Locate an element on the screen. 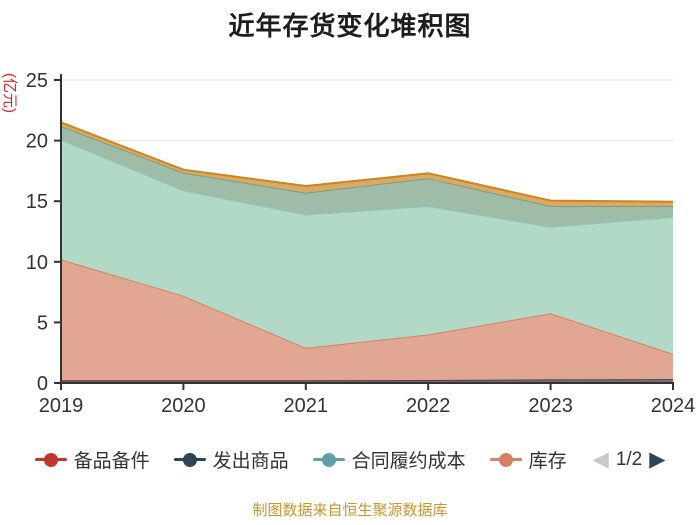 Image resolution: width=700 pixels, height=525 pixels. legend-label: 库存 is located at coordinates (547, 461).